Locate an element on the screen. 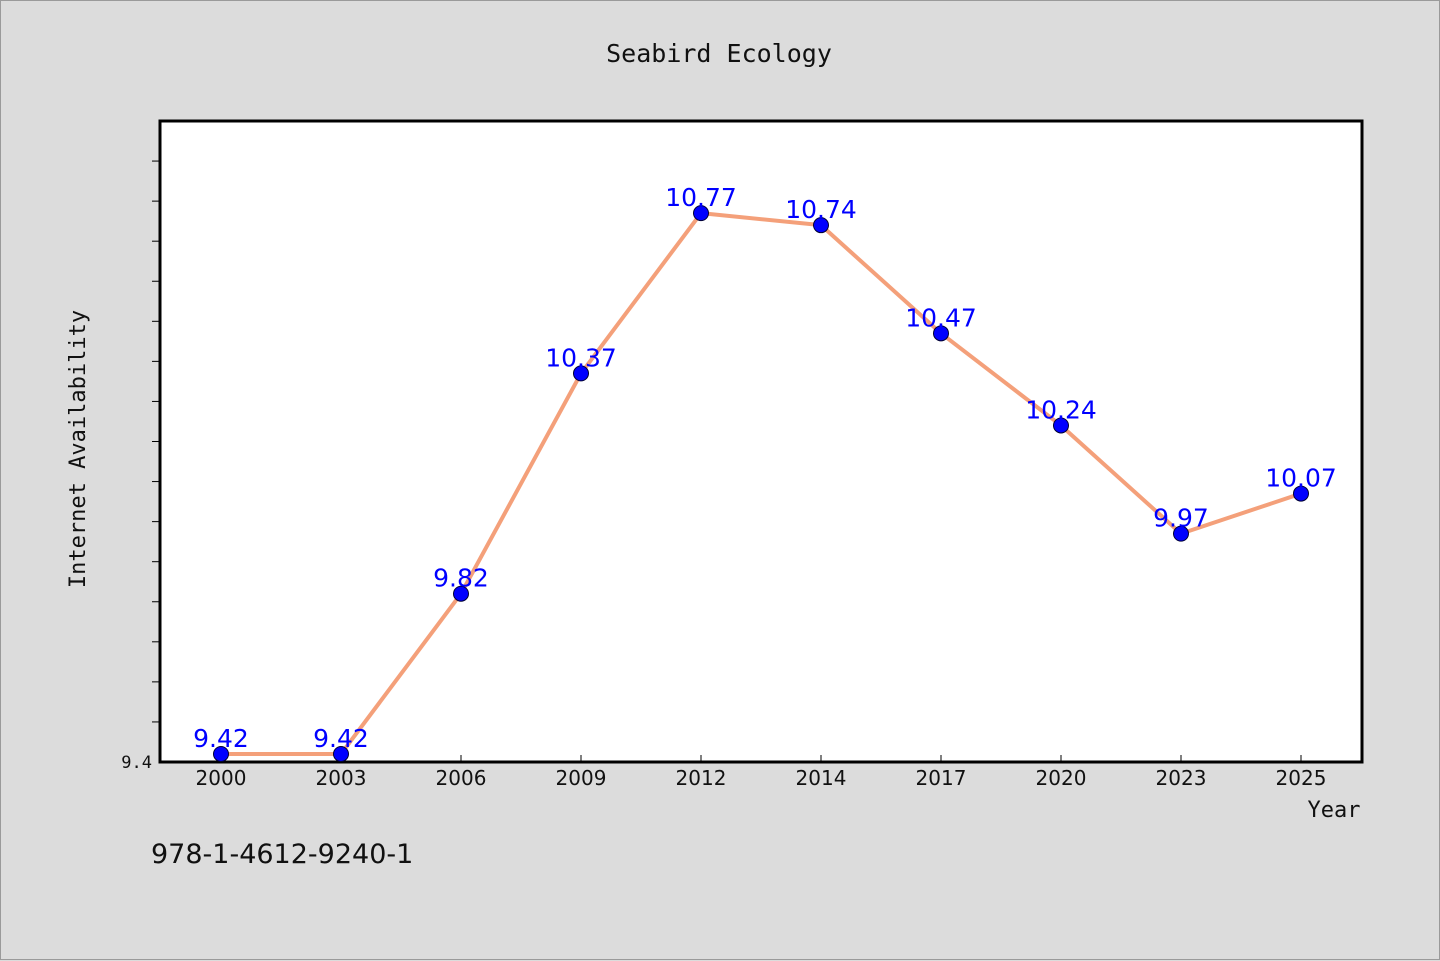 The width and height of the screenshot is (1440, 961). data-label: 10.24 is located at coordinates (1061, 409).